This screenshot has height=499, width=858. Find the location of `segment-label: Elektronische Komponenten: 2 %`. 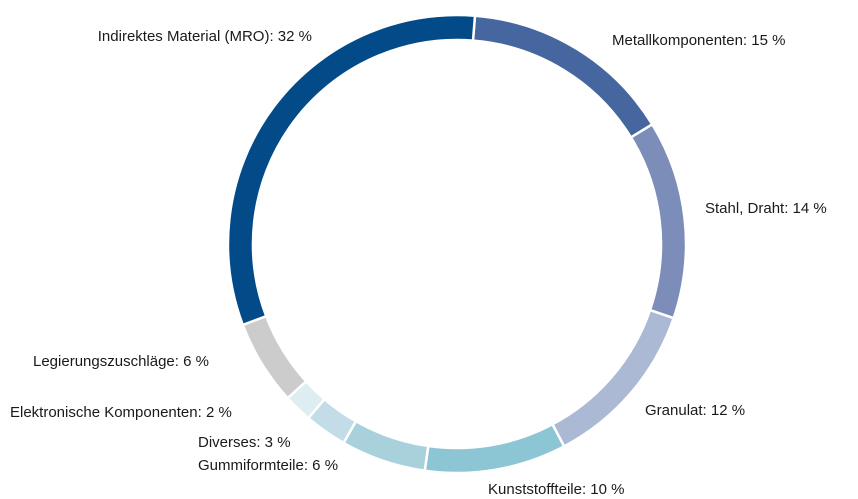

segment-label: Elektronische Komponenten: 2 % is located at coordinates (121, 412).